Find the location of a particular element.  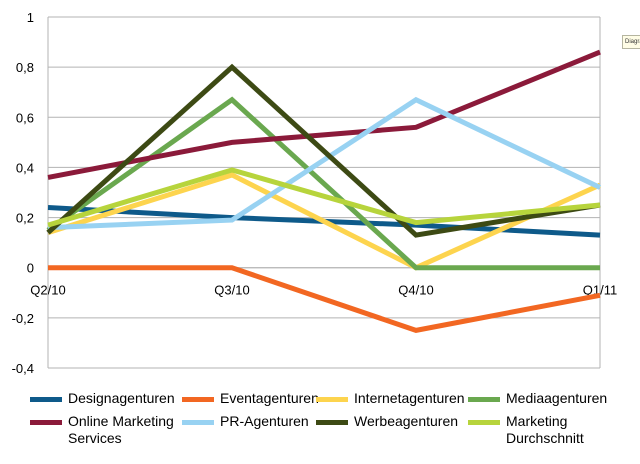

series-line-eventagenturen is located at coordinates (324, 299).